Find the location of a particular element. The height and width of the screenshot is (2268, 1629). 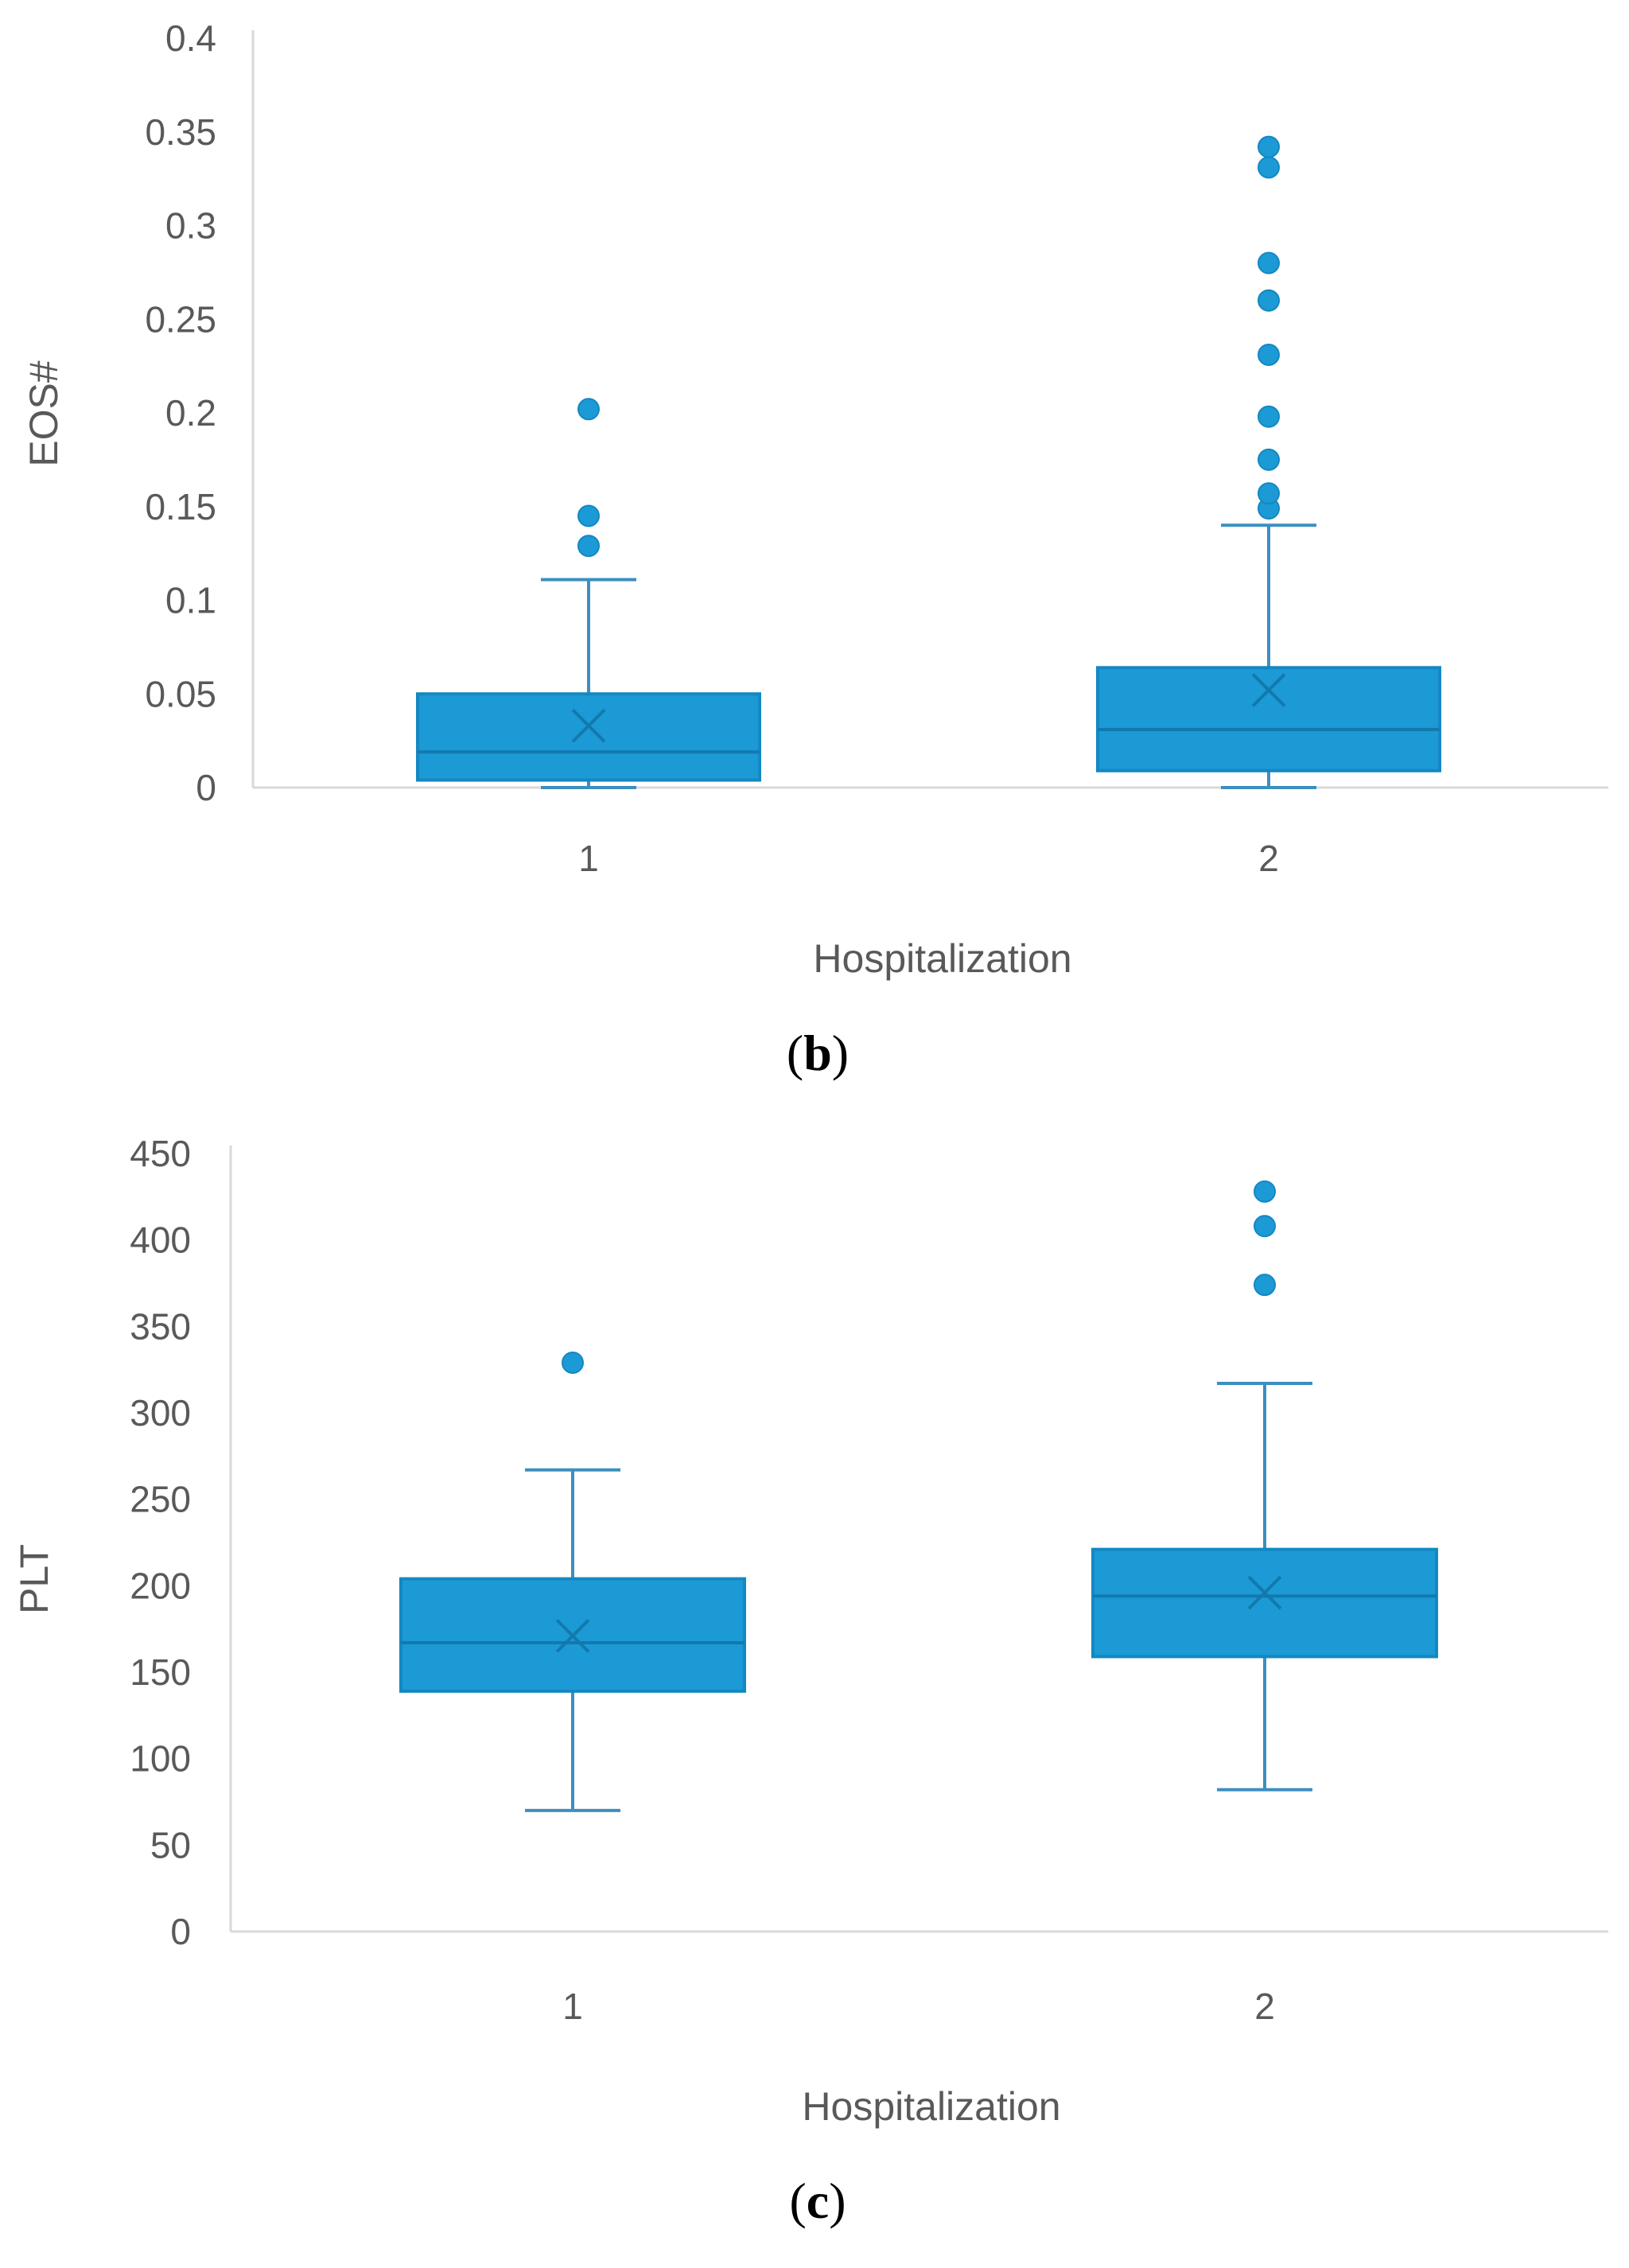

chart-c-ytick-label: 350 is located at coordinates (160, 1326).